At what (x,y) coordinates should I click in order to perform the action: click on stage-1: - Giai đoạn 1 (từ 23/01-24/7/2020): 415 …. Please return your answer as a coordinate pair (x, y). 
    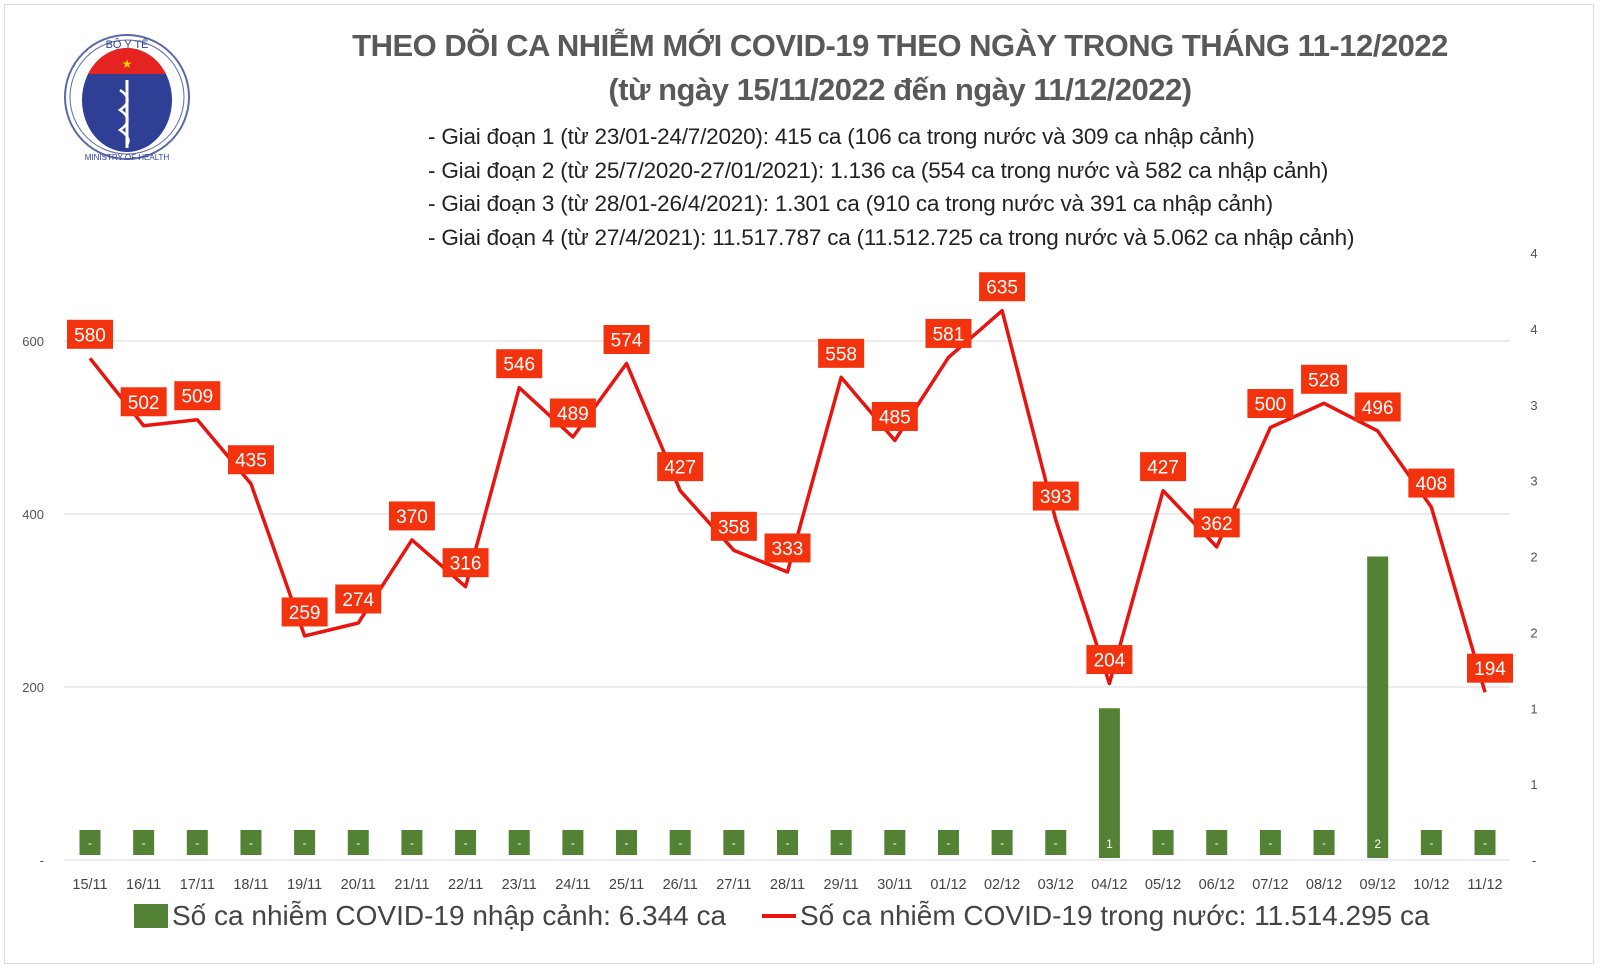
    Looking at the image, I should click on (841, 136).